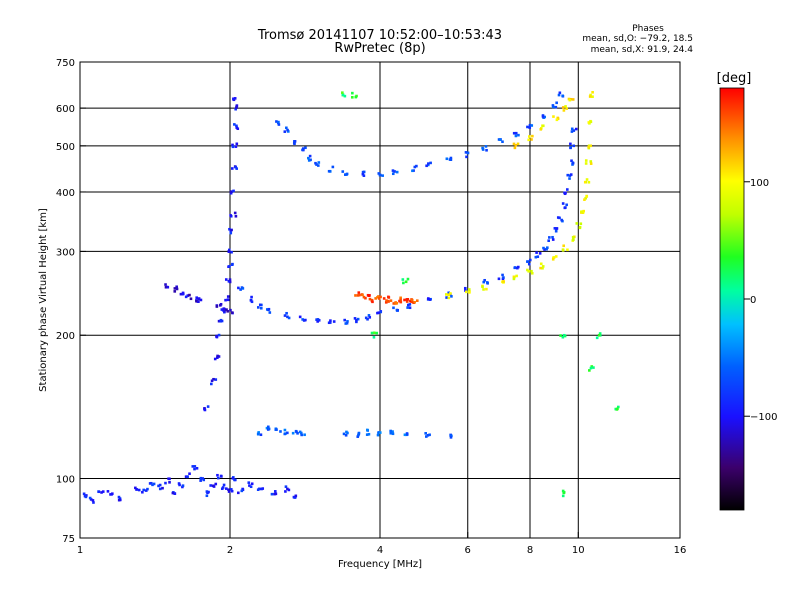 The height and width of the screenshot is (600, 800). What do you see at coordinates (648, 29) in the screenshot?
I see `stats-heading: Phases` at bounding box center [648, 29].